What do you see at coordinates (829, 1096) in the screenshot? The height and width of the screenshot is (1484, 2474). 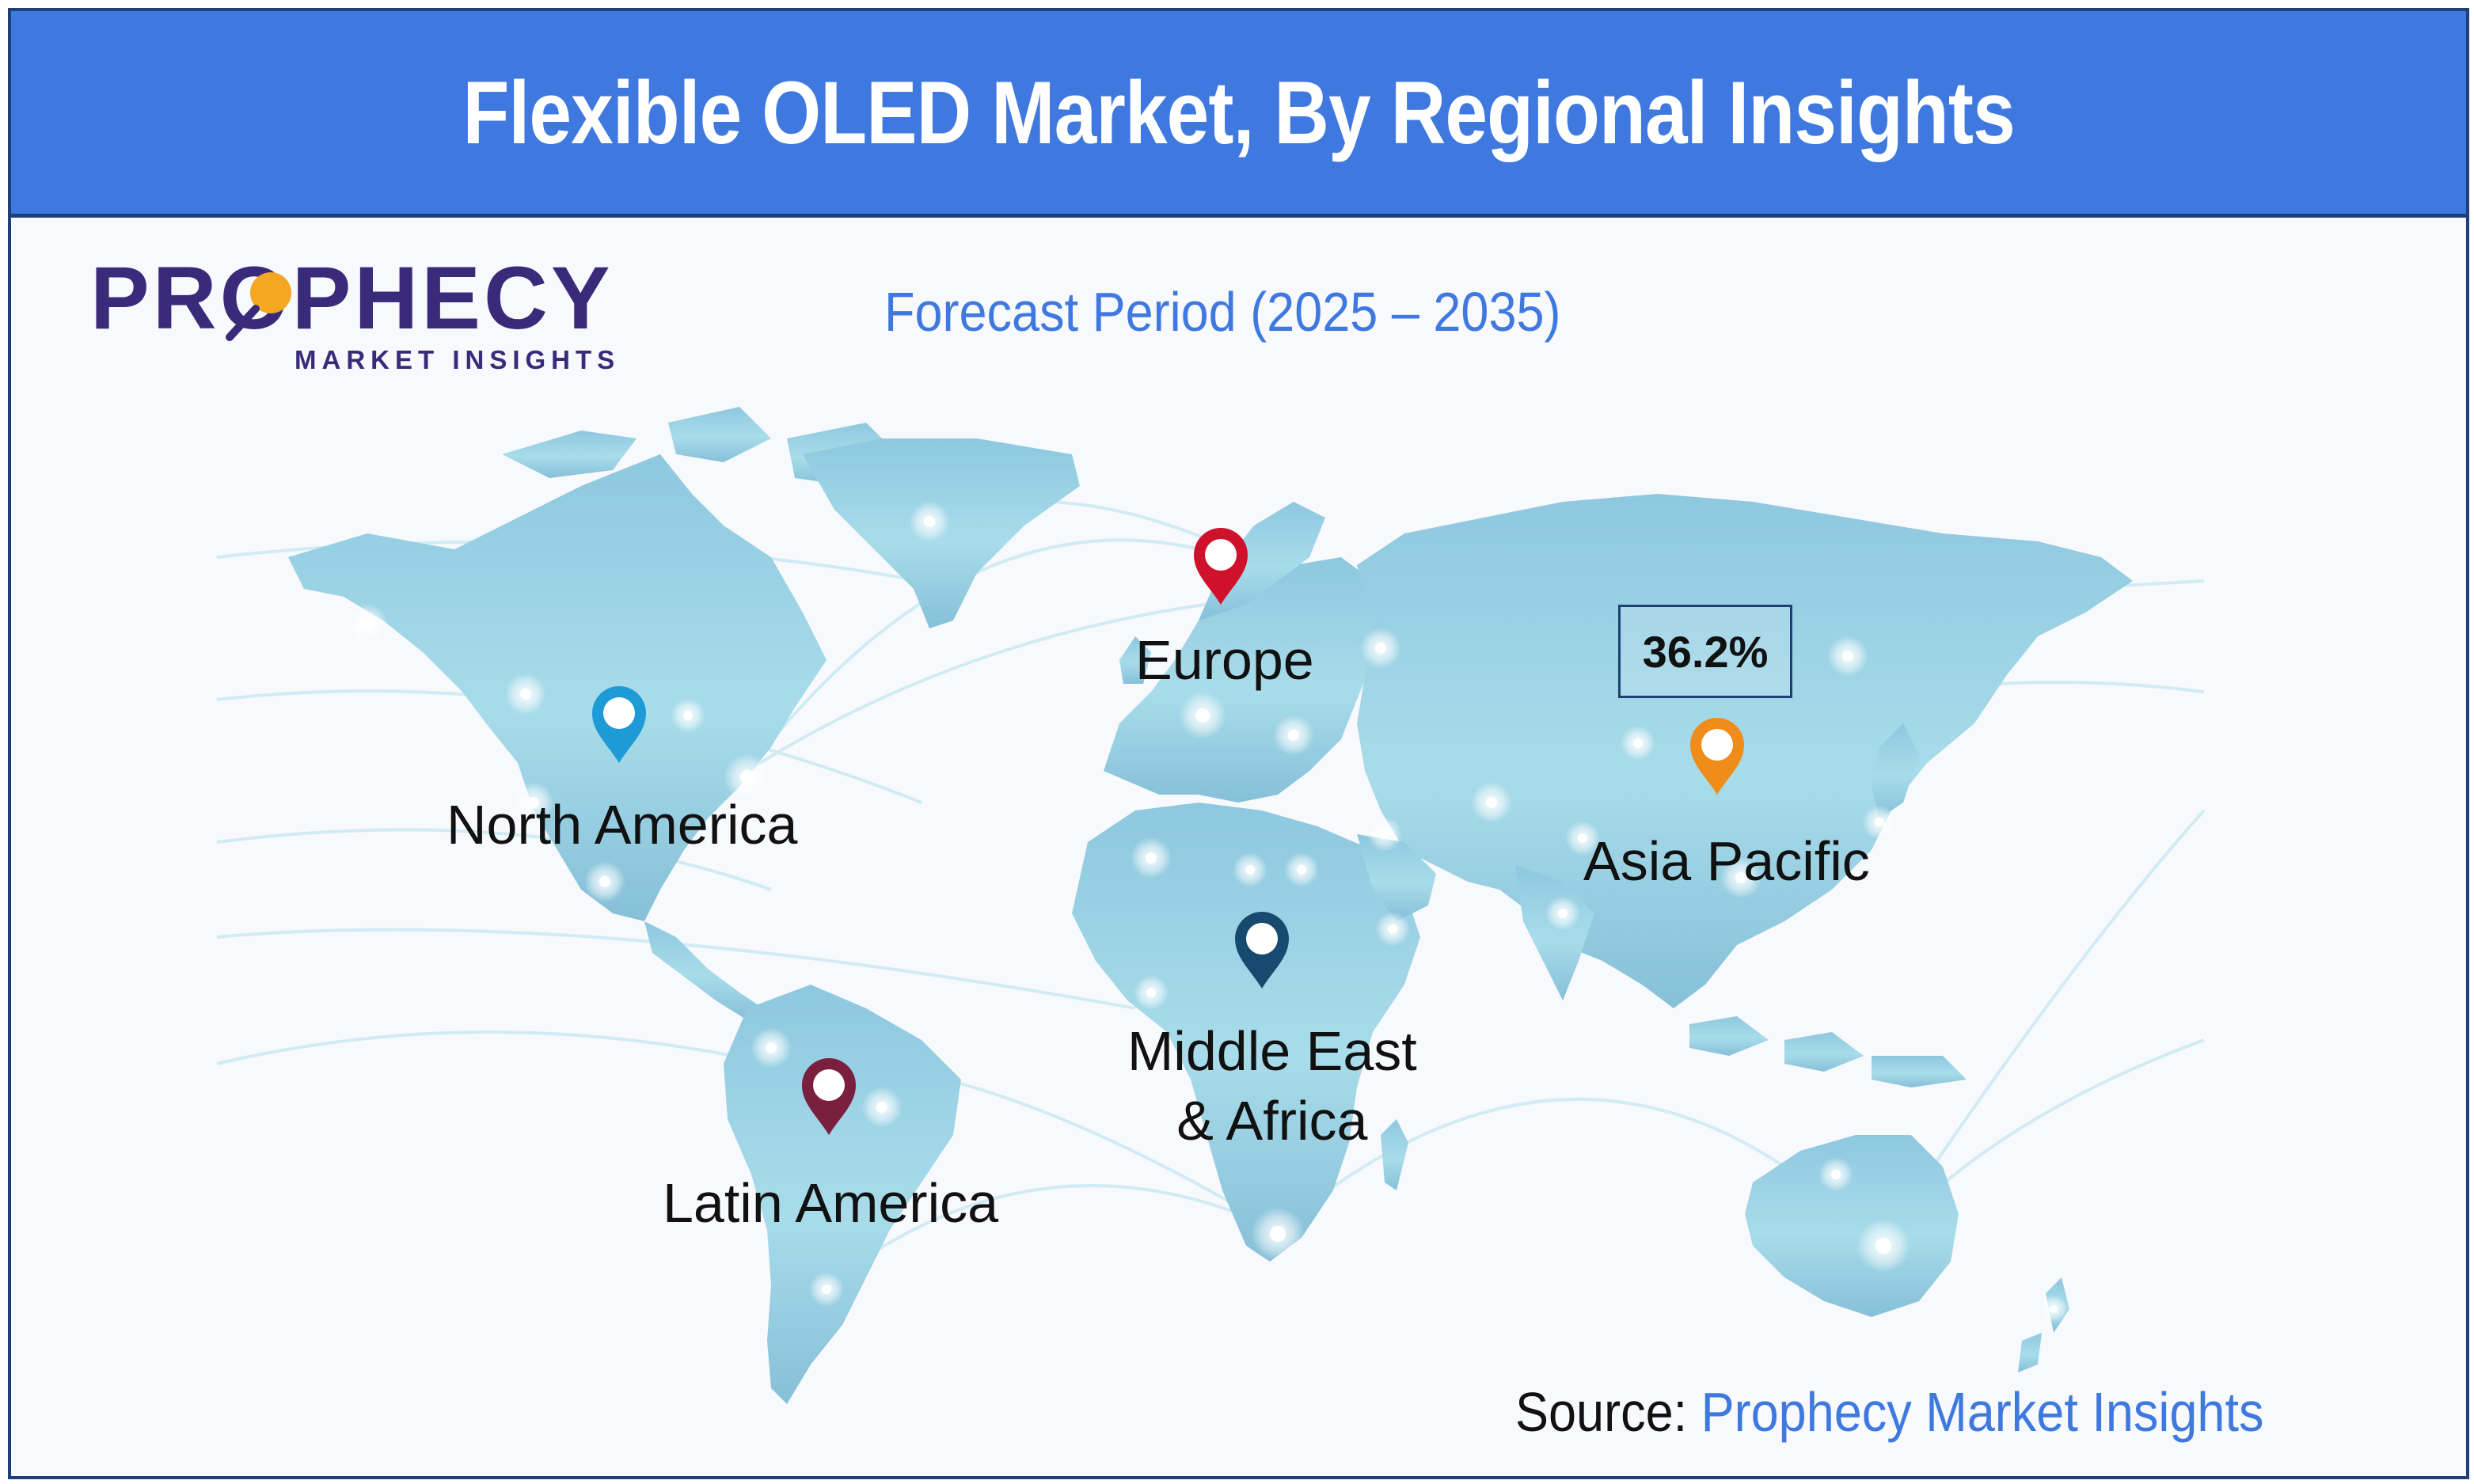 I see `latin-america-pin-icon` at bounding box center [829, 1096].